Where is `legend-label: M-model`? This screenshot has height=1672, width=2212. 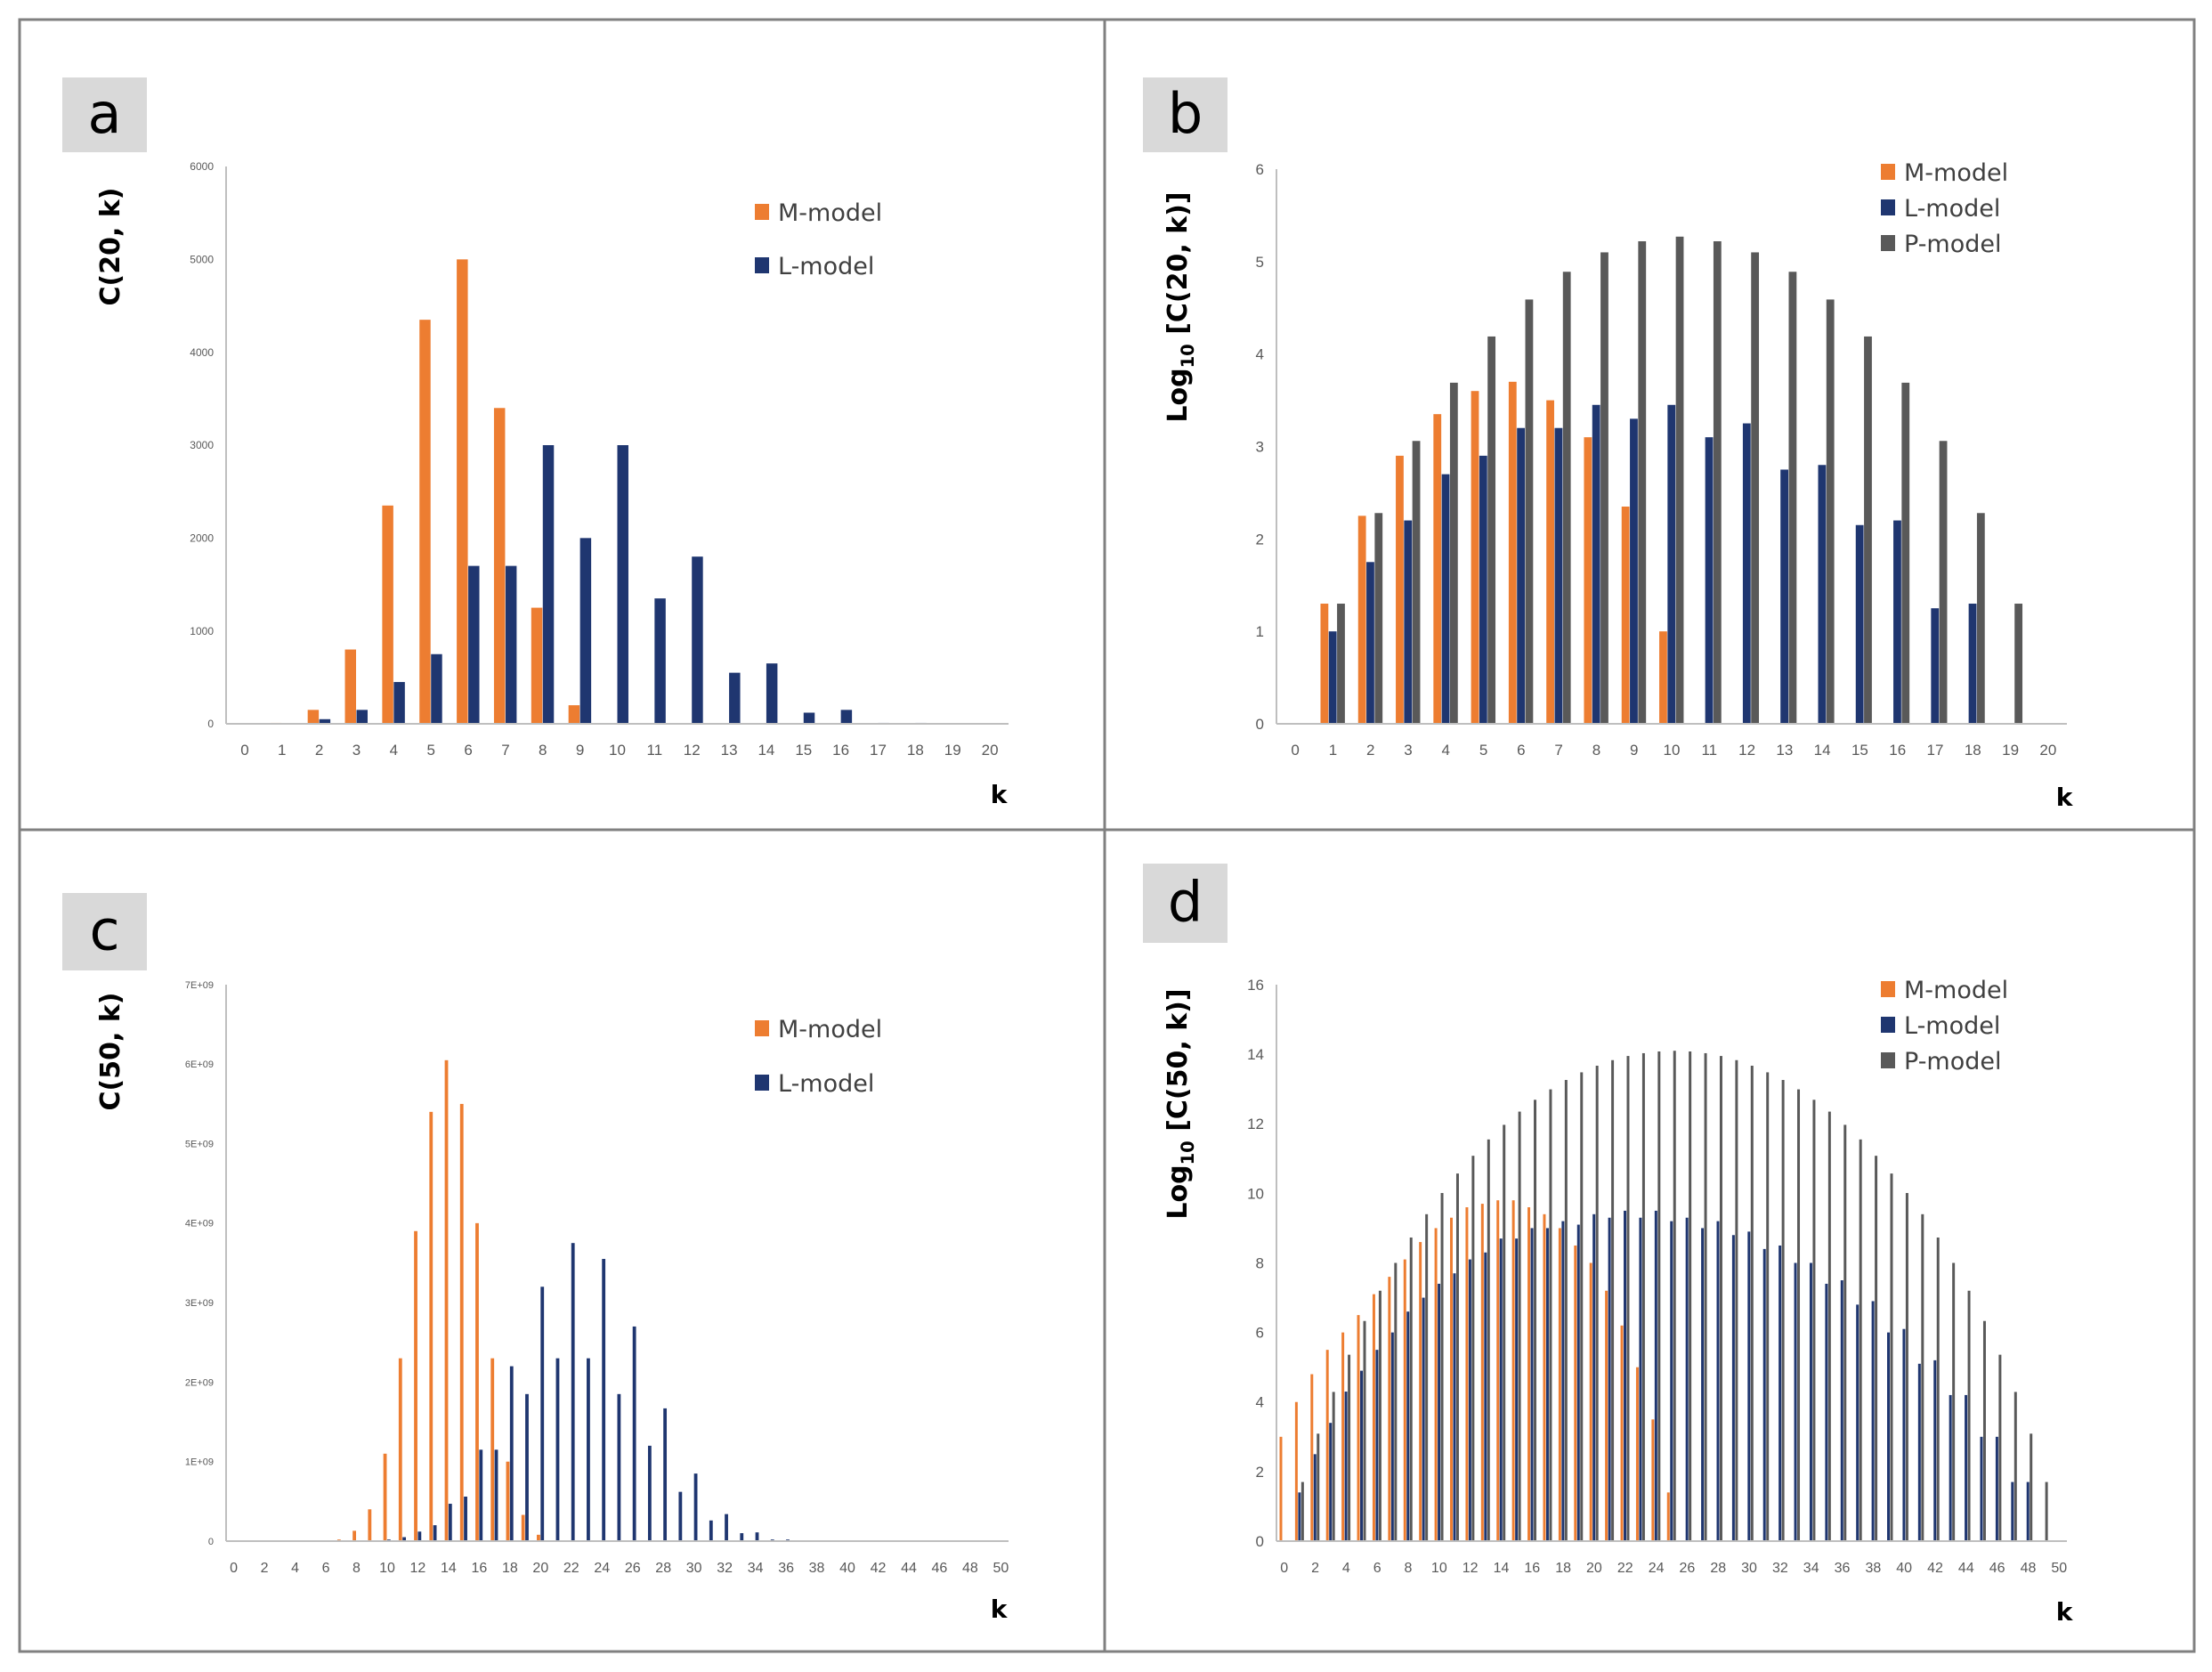
legend-label: M-model is located at coordinates (830, 213).